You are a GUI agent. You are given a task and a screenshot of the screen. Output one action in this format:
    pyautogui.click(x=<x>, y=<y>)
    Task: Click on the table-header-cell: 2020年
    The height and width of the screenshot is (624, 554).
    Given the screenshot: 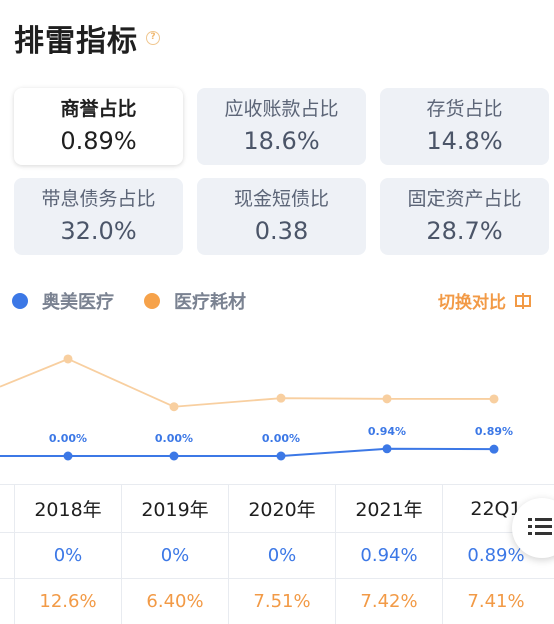 What is the action you would take?
    pyautogui.click(x=281, y=508)
    